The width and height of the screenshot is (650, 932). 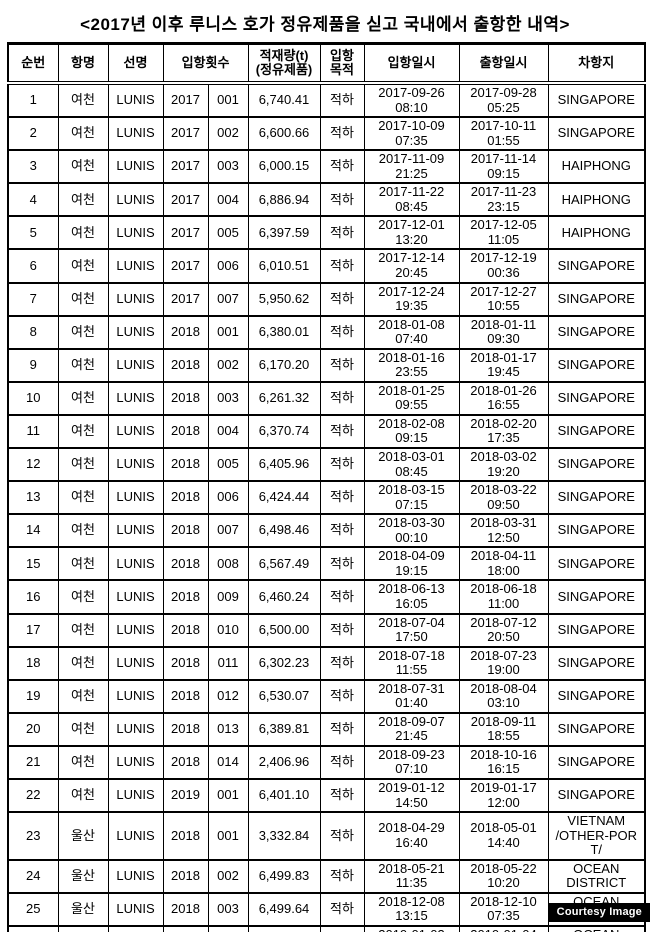 I want to click on cell-cargo: 6,401.10, so click(x=284, y=795).